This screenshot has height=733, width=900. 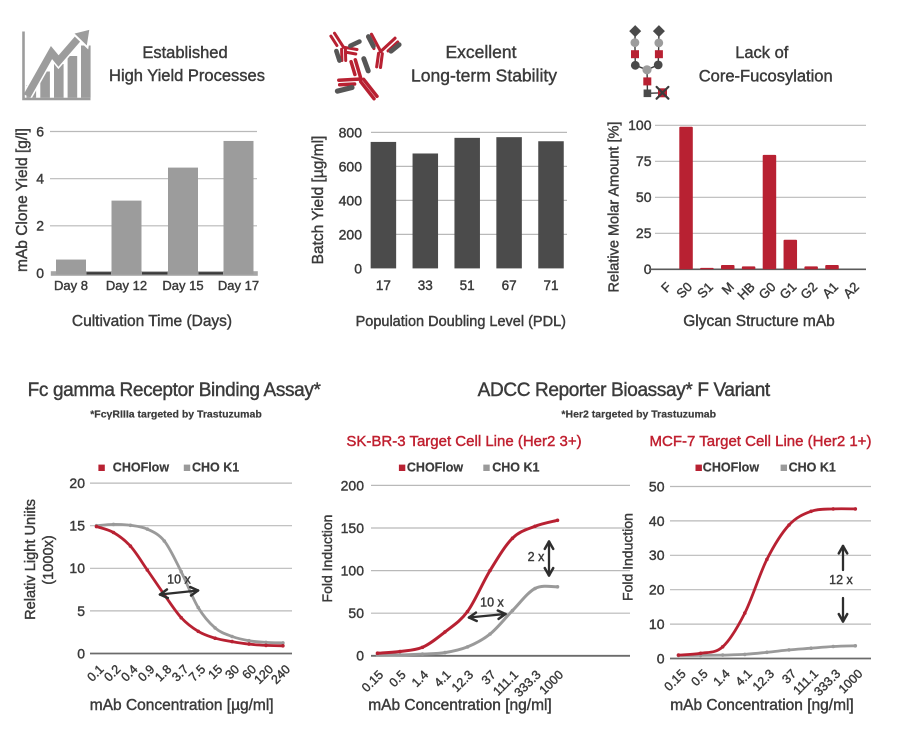 What do you see at coordinates (484, 75) in the screenshot?
I see `svg-text: Long-term Stability` at bounding box center [484, 75].